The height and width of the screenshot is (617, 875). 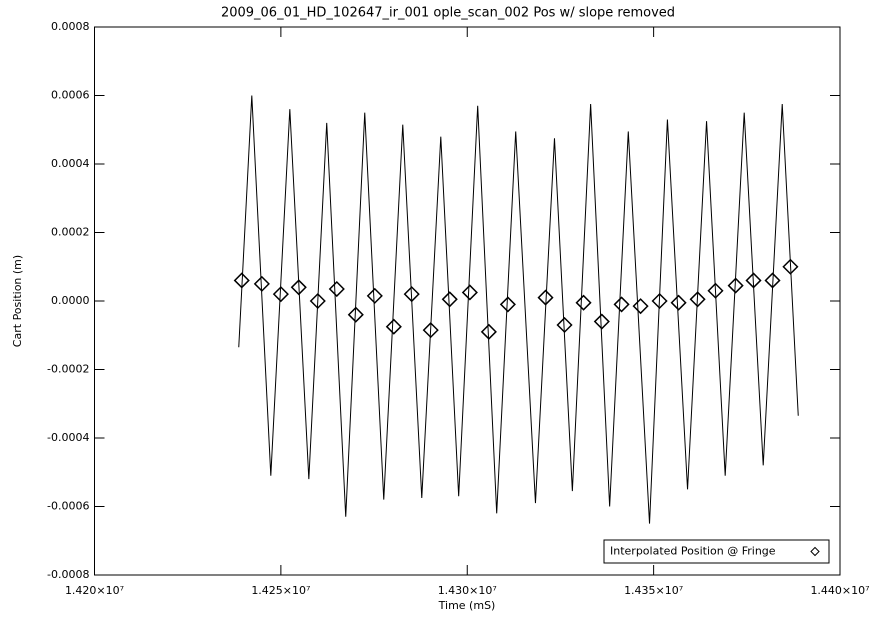 What do you see at coordinates (68, 369) in the screenshot?
I see `y-tick-label: -0.0002` at bounding box center [68, 369].